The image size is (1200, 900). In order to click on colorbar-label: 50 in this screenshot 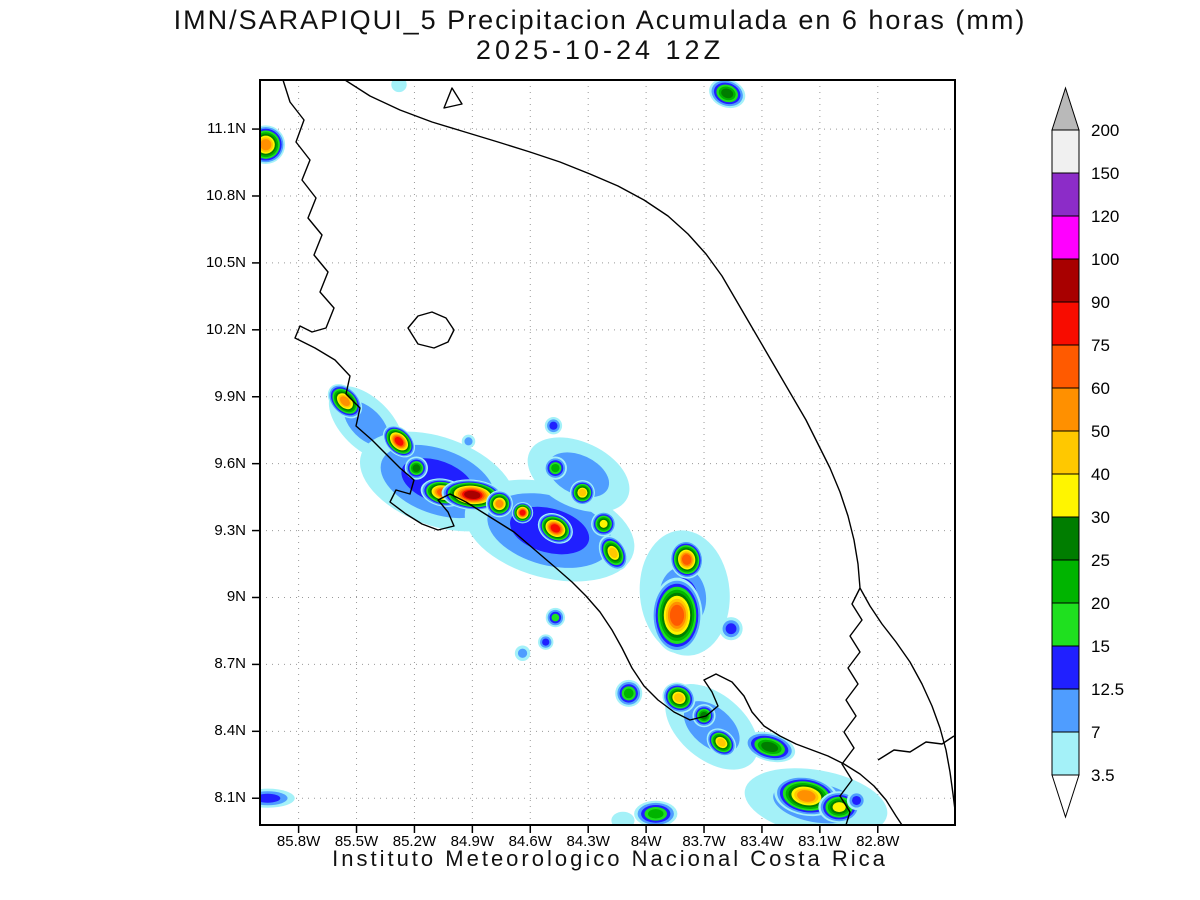, I will do `click(1100, 431)`.